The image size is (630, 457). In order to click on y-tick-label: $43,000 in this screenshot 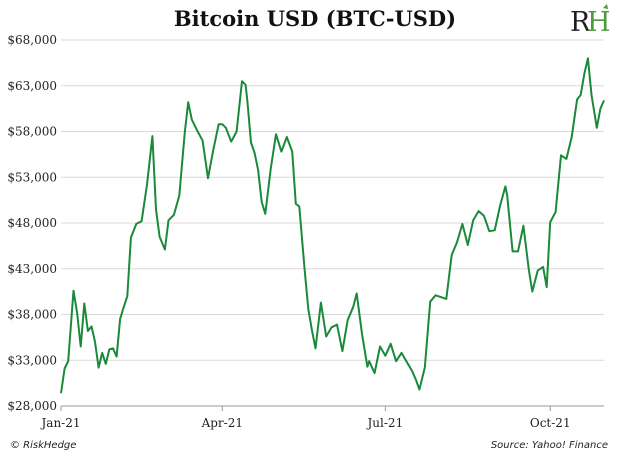, I will do `click(32, 269)`.